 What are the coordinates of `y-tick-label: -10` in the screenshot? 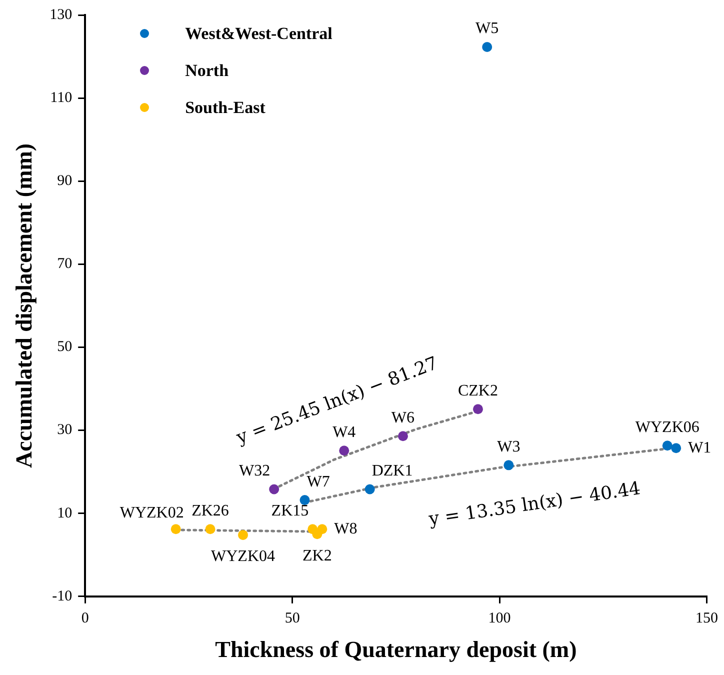 It's located at (62, 596).